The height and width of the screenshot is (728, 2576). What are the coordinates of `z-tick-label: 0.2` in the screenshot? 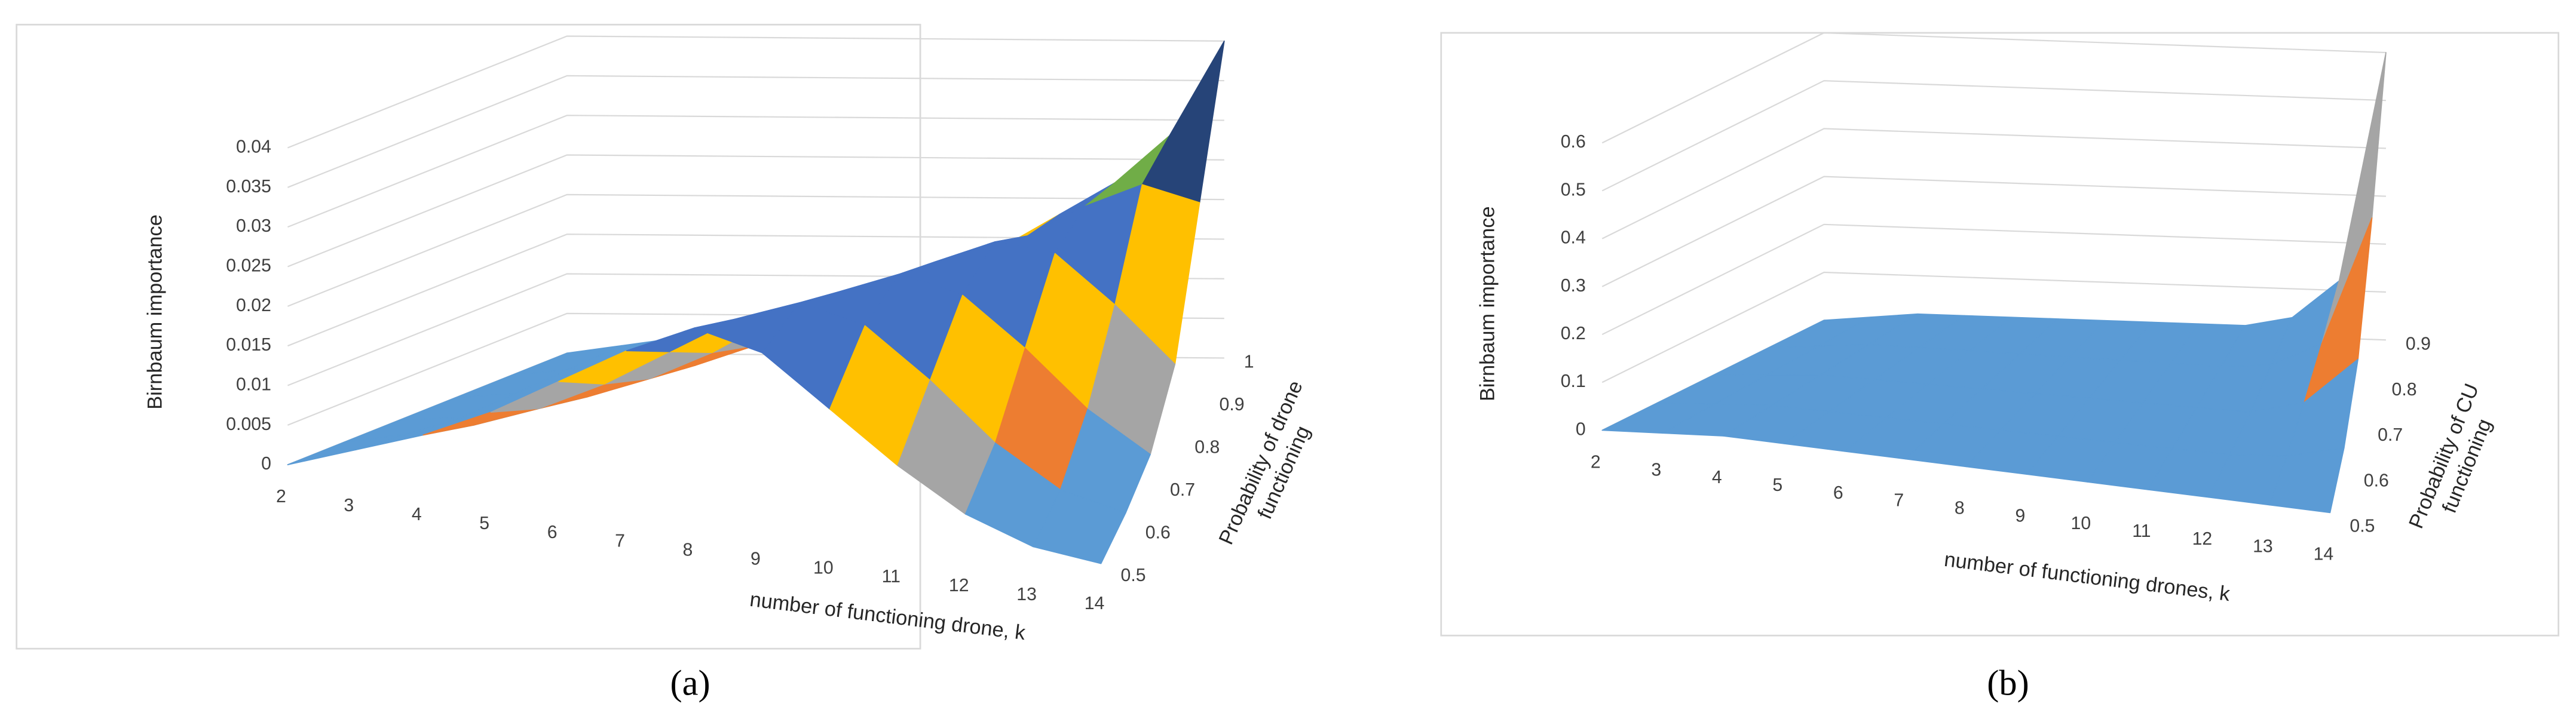 It's located at (1574, 333).